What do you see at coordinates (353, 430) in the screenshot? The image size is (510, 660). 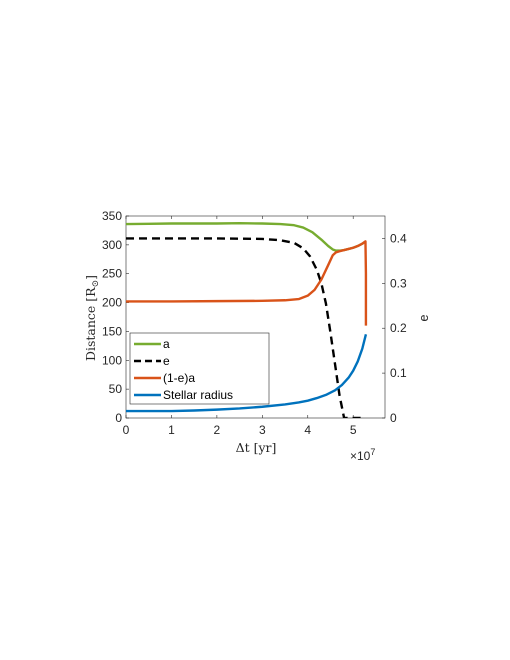 I see `x-tick-label: 5` at bounding box center [353, 430].